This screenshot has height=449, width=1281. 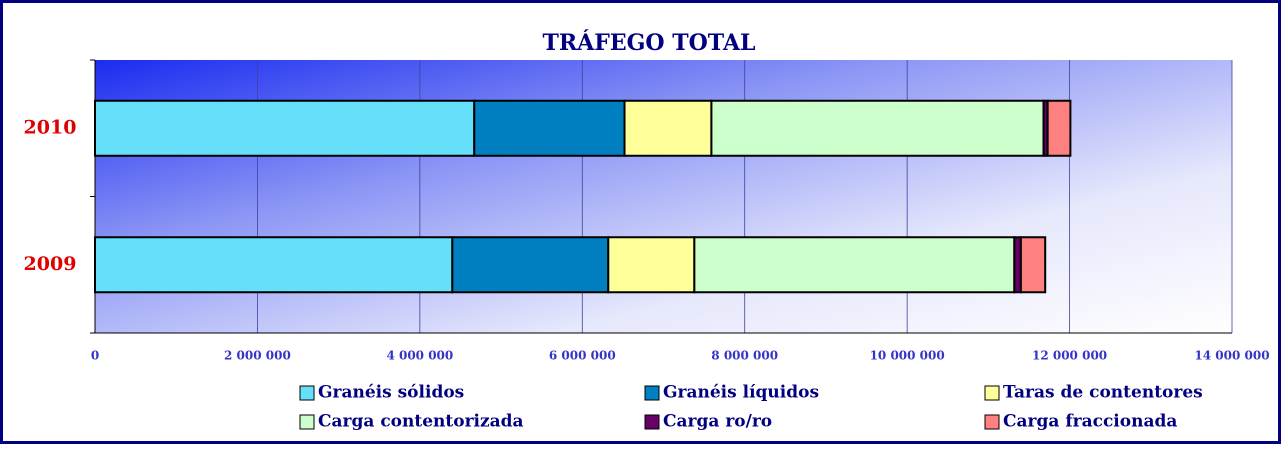 What do you see at coordinates (421, 422) in the screenshot?
I see `legend-label: Carga contentorizada` at bounding box center [421, 422].